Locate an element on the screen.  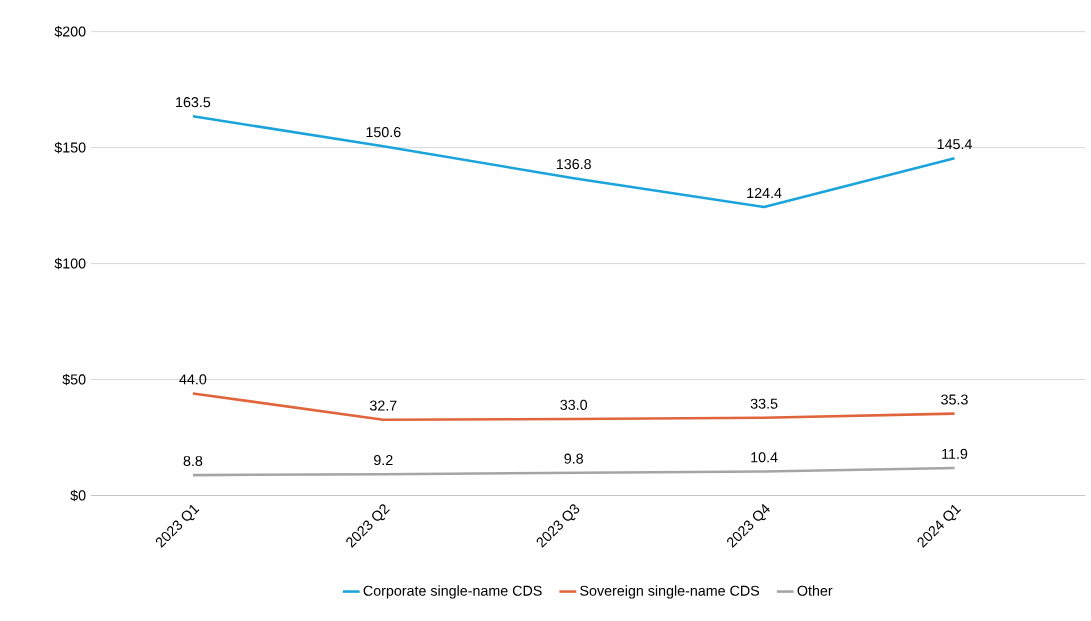
y-tick-label: $200 is located at coordinates (70, 31).